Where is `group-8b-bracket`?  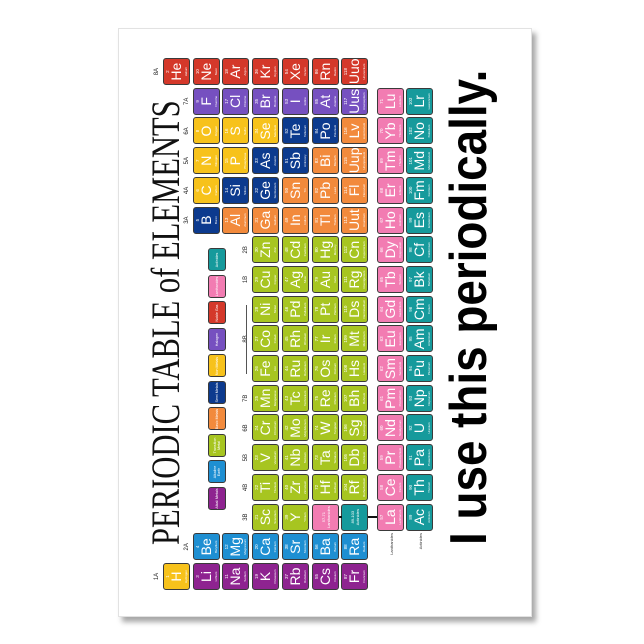
group-8b-bracket is located at coordinates (246, 339).